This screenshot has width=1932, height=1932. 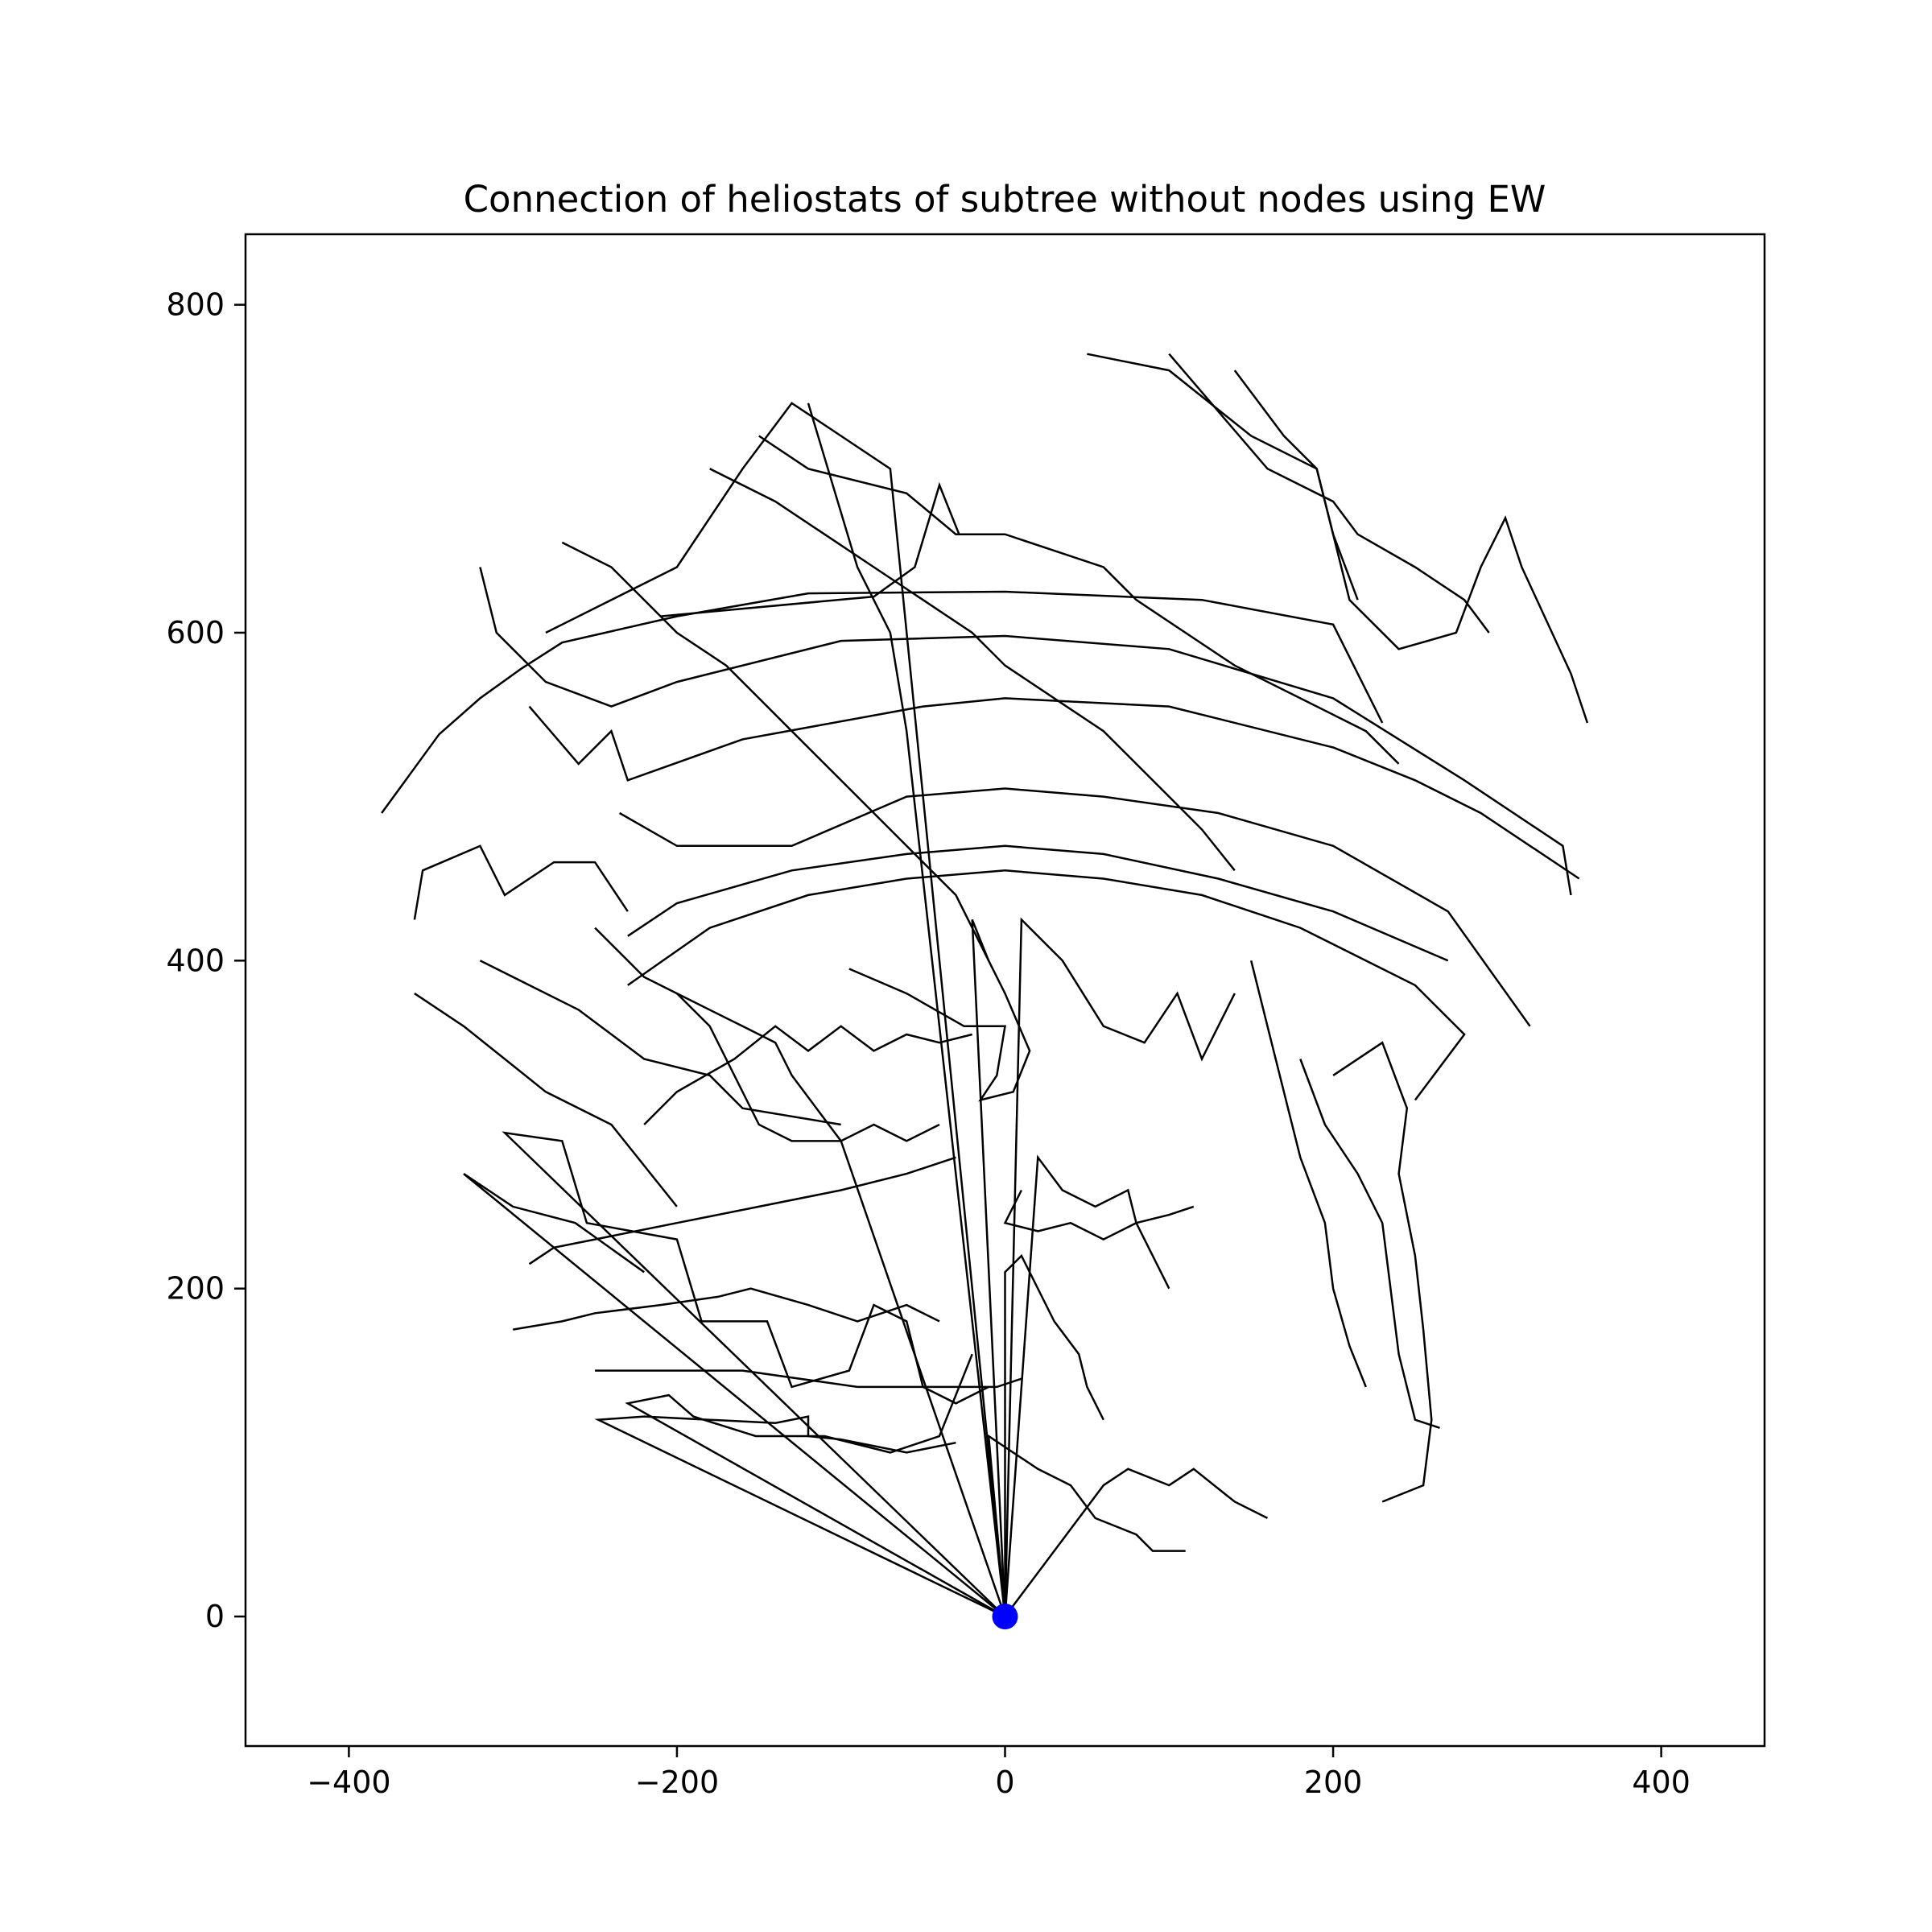 What do you see at coordinates (1333, 1782) in the screenshot?
I see `x-tick-label: 200` at bounding box center [1333, 1782].